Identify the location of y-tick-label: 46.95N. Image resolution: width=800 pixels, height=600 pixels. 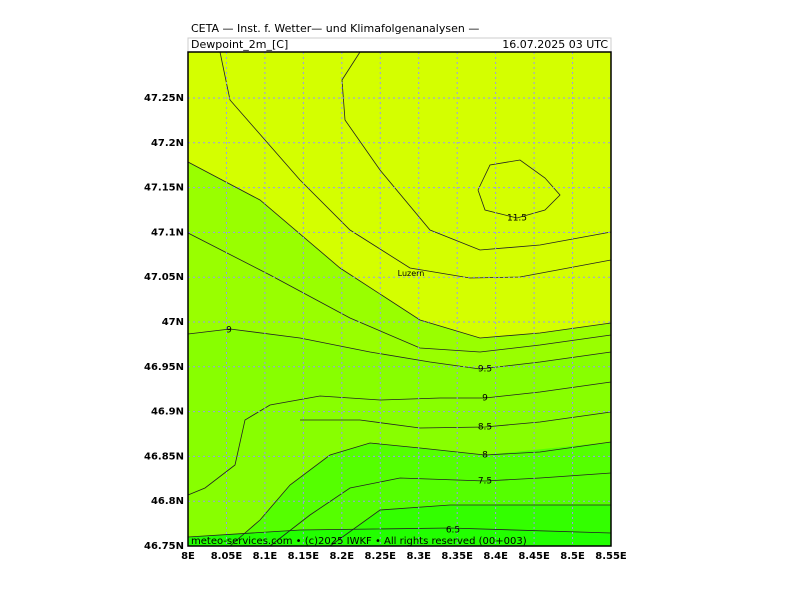
(164, 367).